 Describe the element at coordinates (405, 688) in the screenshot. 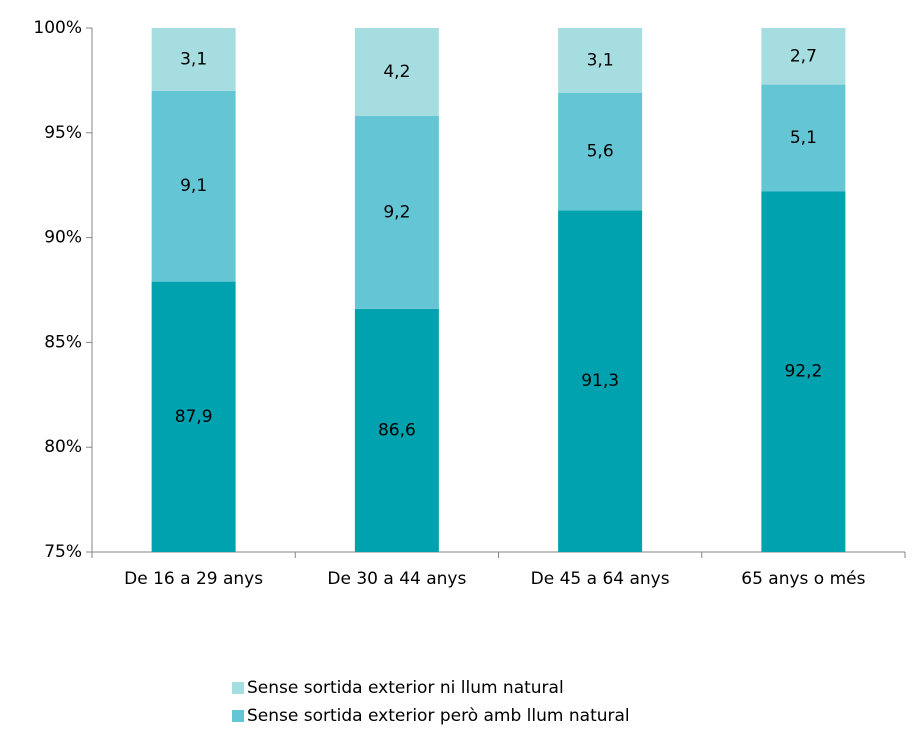

I see `legend-label: Sense sortida exterior ni llum natural` at that location.